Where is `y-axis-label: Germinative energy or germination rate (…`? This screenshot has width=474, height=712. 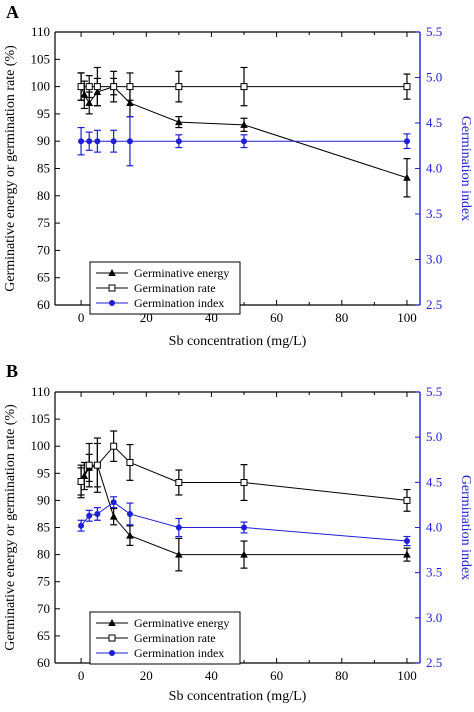 y-axis-label: Germinative energy or germination rate (… is located at coordinates (10, 527).